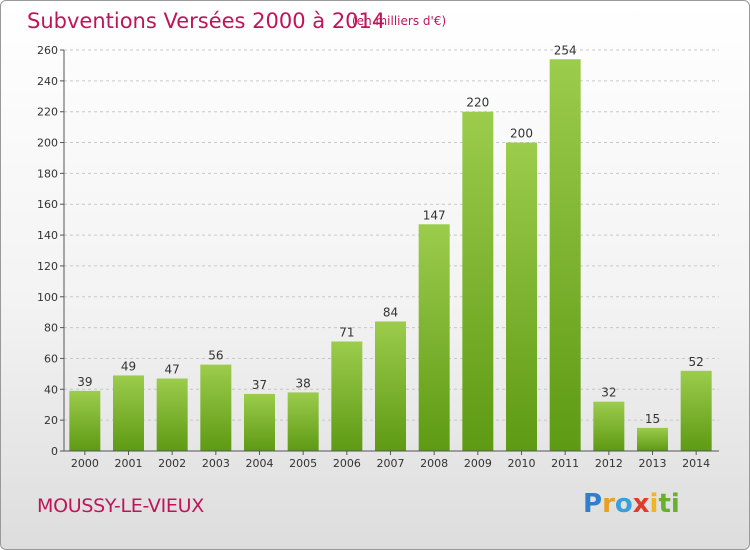 This screenshot has width=750, height=550. Describe the element at coordinates (390, 312) in the screenshot. I see `data-label: 84` at that location.